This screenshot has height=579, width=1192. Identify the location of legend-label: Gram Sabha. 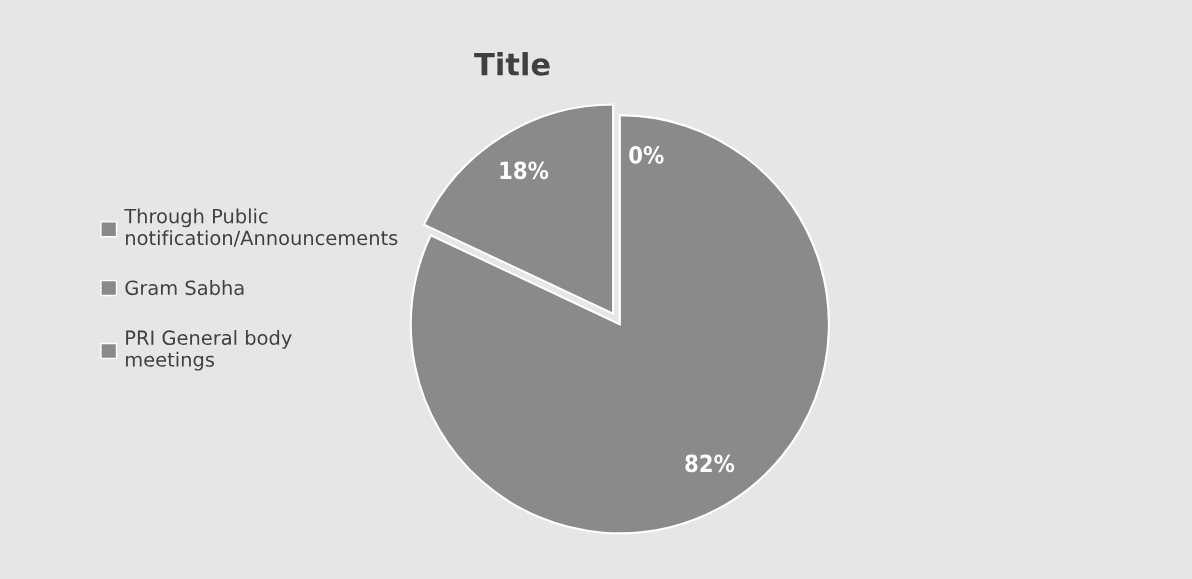
(184, 288).